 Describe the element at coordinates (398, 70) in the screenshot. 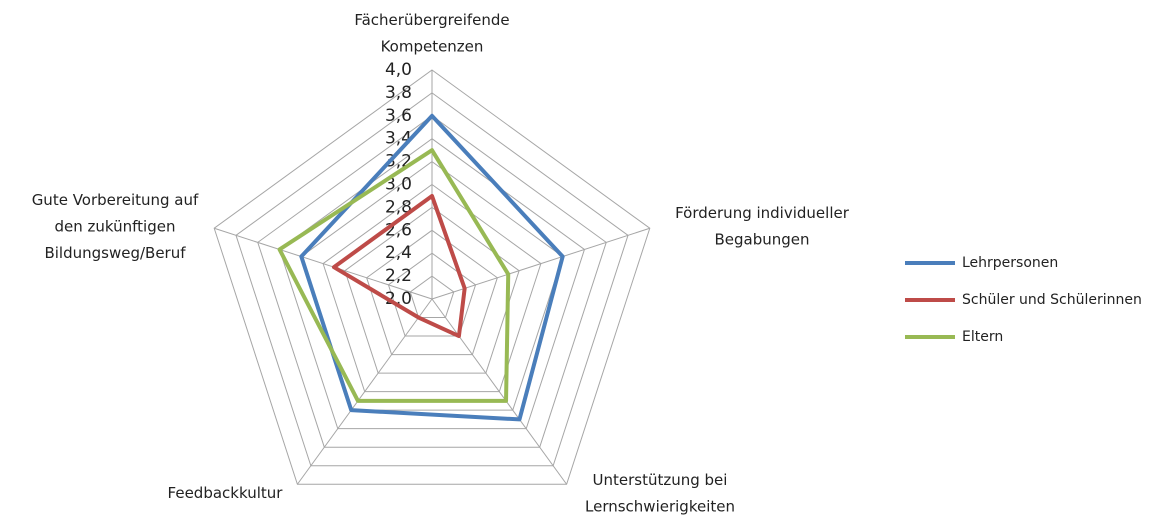

I see `y-tick-label: 4,0` at that location.